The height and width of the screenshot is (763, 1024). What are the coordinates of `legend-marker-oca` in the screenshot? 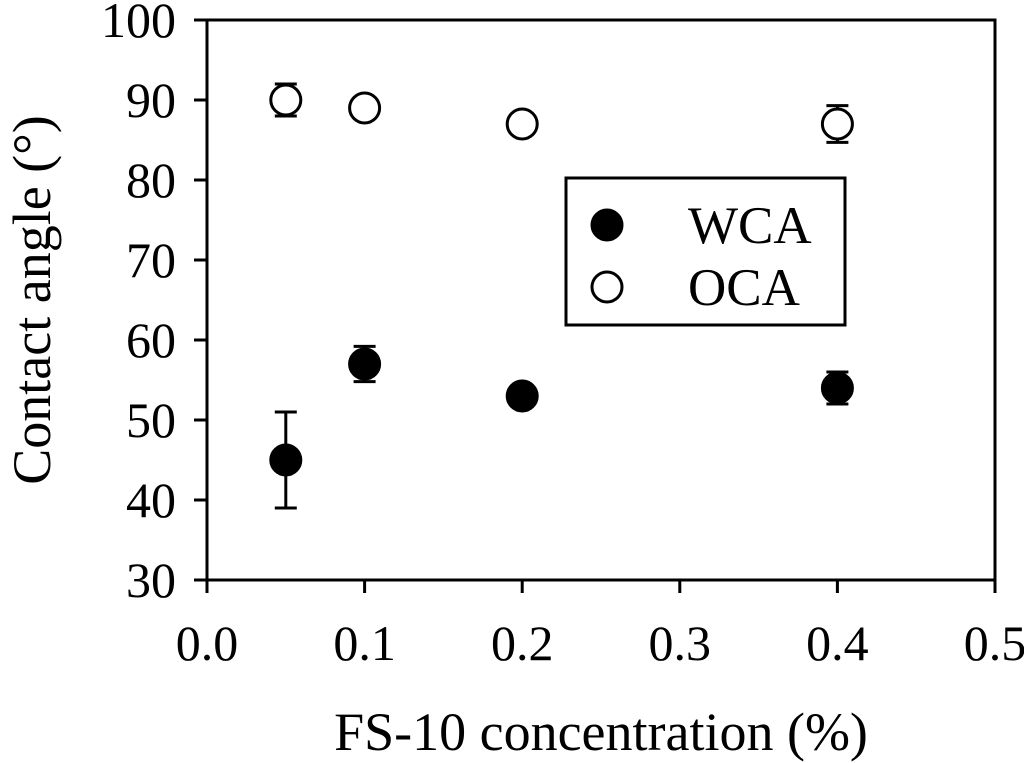 It's located at (607, 287).